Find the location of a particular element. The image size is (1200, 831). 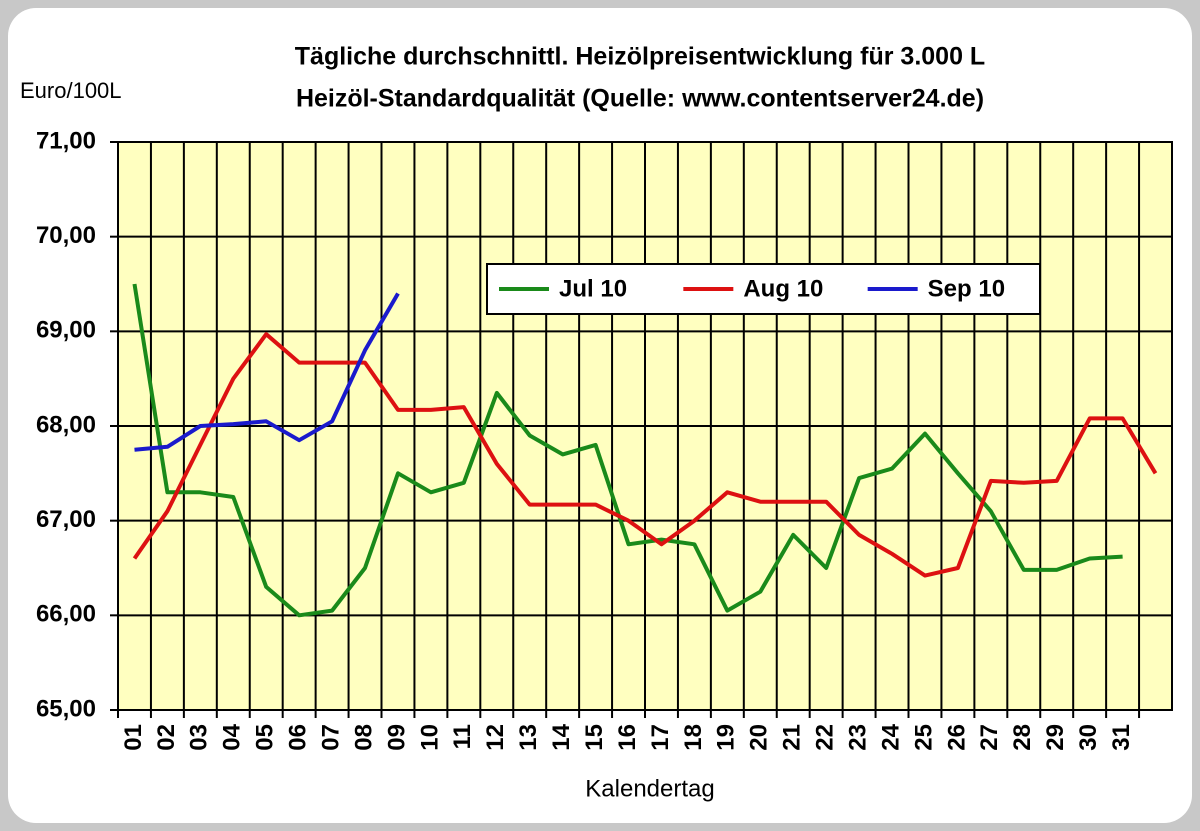

x-tick-label: 11 is located at coordinates (462, 736).